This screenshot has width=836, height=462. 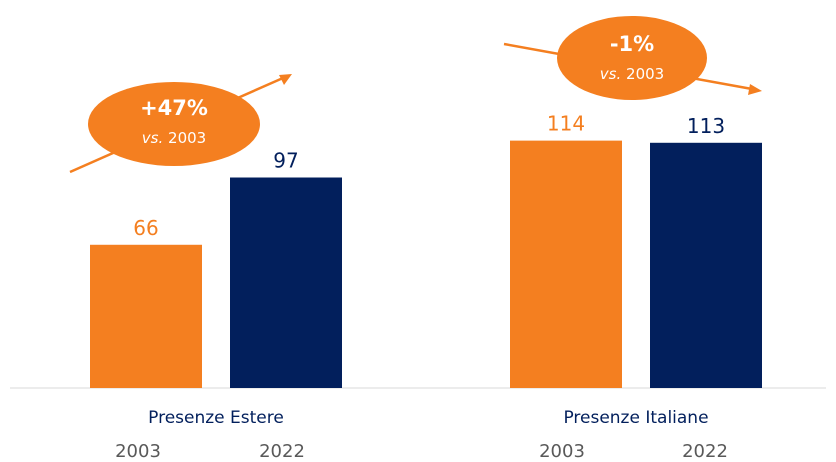 What do you see at coordinates (706, 126) in the screenshot?
I see `data-label: 113` at bounding box center [706, 126].